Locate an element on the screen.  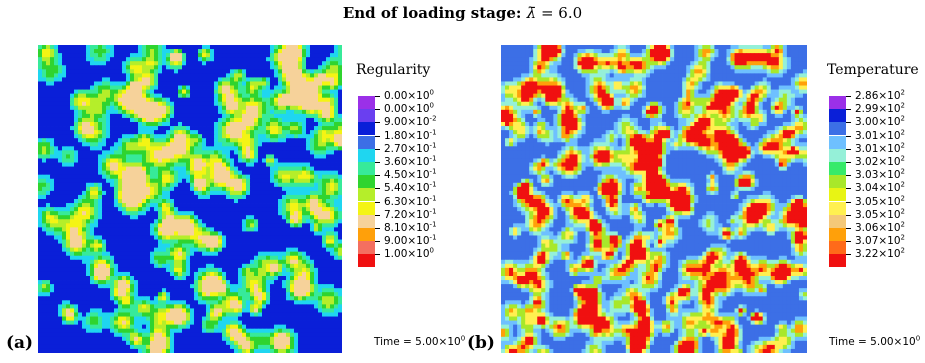
legend-value: 3.07×102 is located at coordinates (880, 240).